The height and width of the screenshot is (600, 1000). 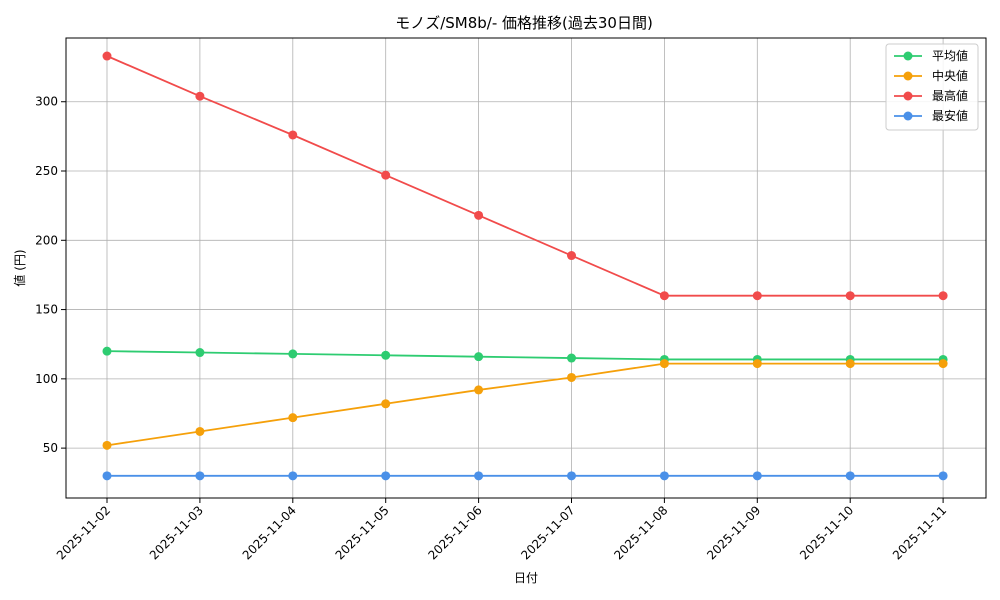 What do you see at coordinates (269, 532) in the screenshot?
I see `x-tick-label: 2025-11-04` at bounding box center [269, 532].